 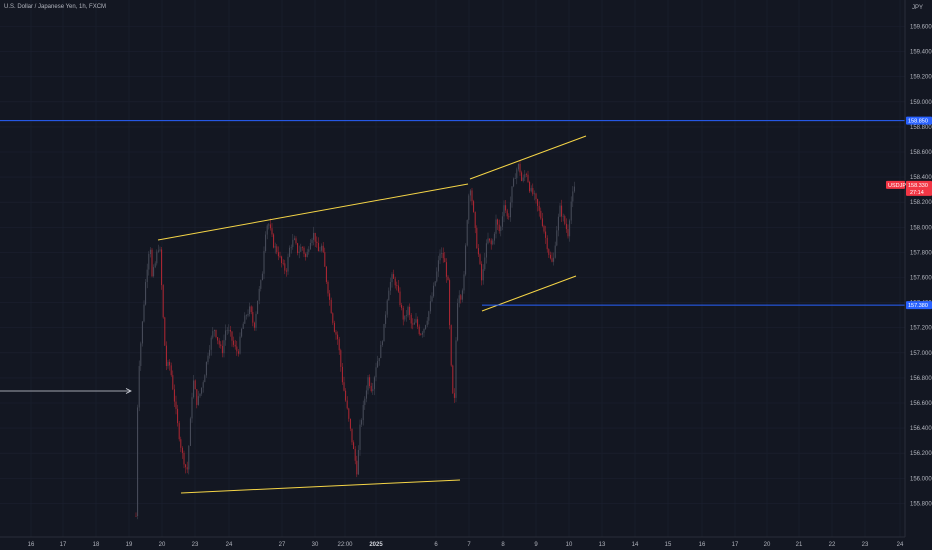 I want to click on time-tick-label: 18, so click(x=96, y=545).